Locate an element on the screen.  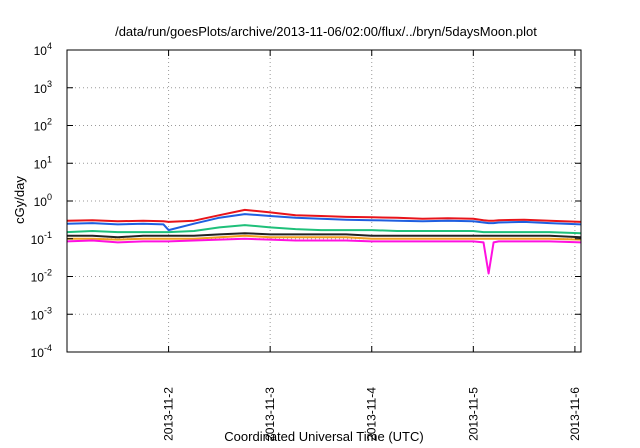
x-tick-label: 2013-11-4 is located at coordinates (372, 414).